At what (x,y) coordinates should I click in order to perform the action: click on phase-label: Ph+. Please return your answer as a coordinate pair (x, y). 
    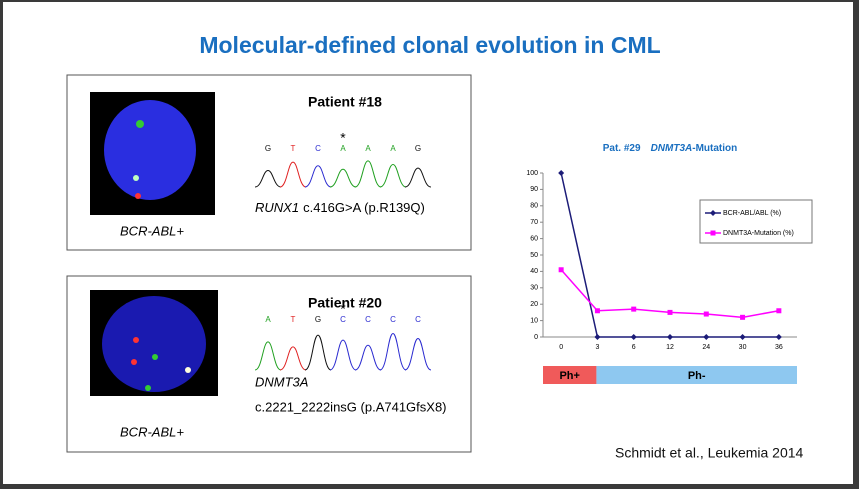
    Looking at the image, I should click on (569, 376).